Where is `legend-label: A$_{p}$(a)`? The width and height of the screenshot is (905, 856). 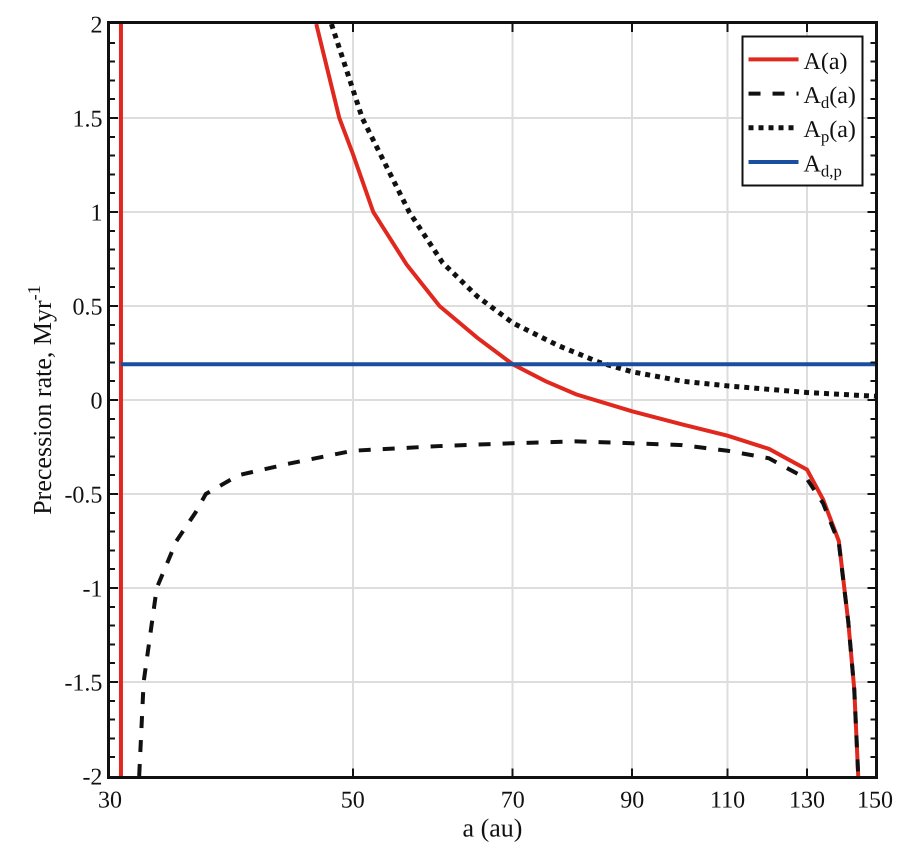 legend-label: A$_{p}$(a) is located at coordinates (830, 131).